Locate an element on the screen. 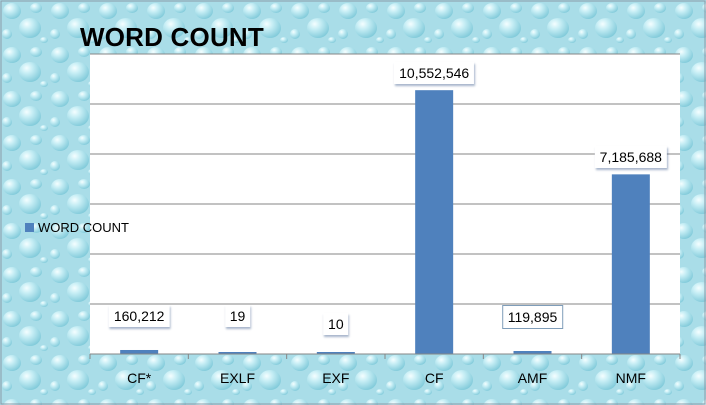 Image resolution: width=706 pixels, height=405 pixels. data-label: 10,552,546 is located at coordinates (434, 73).